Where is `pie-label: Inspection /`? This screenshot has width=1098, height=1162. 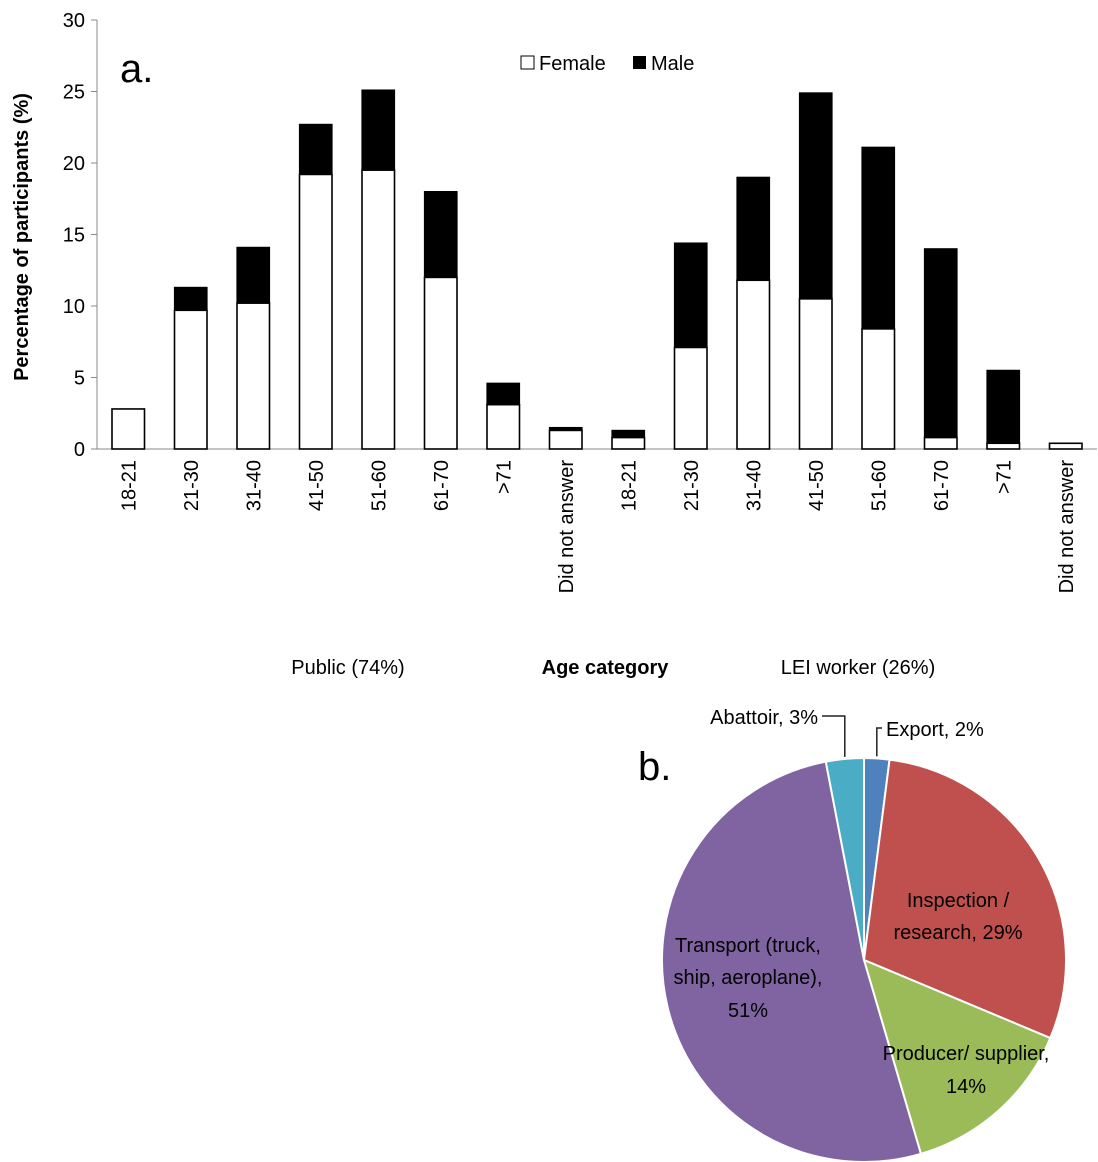
pie-label: Inspection / is located at coordinates (958, 901).